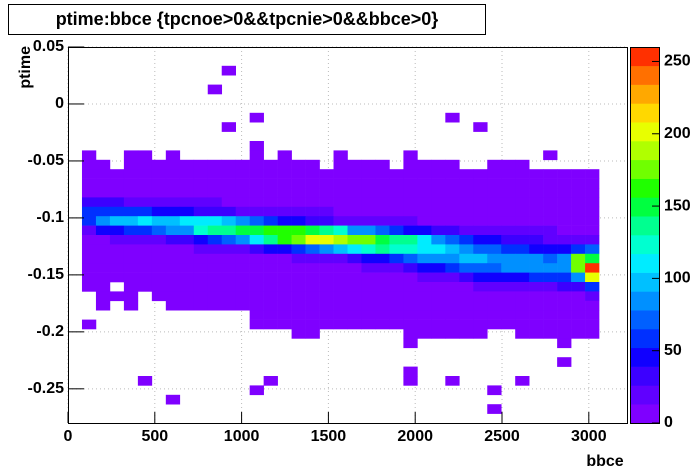  What do you see at coordinates (68, 436) in the screenshot?
I see `x-tick-label: 0` at bounding box center [68, 436].